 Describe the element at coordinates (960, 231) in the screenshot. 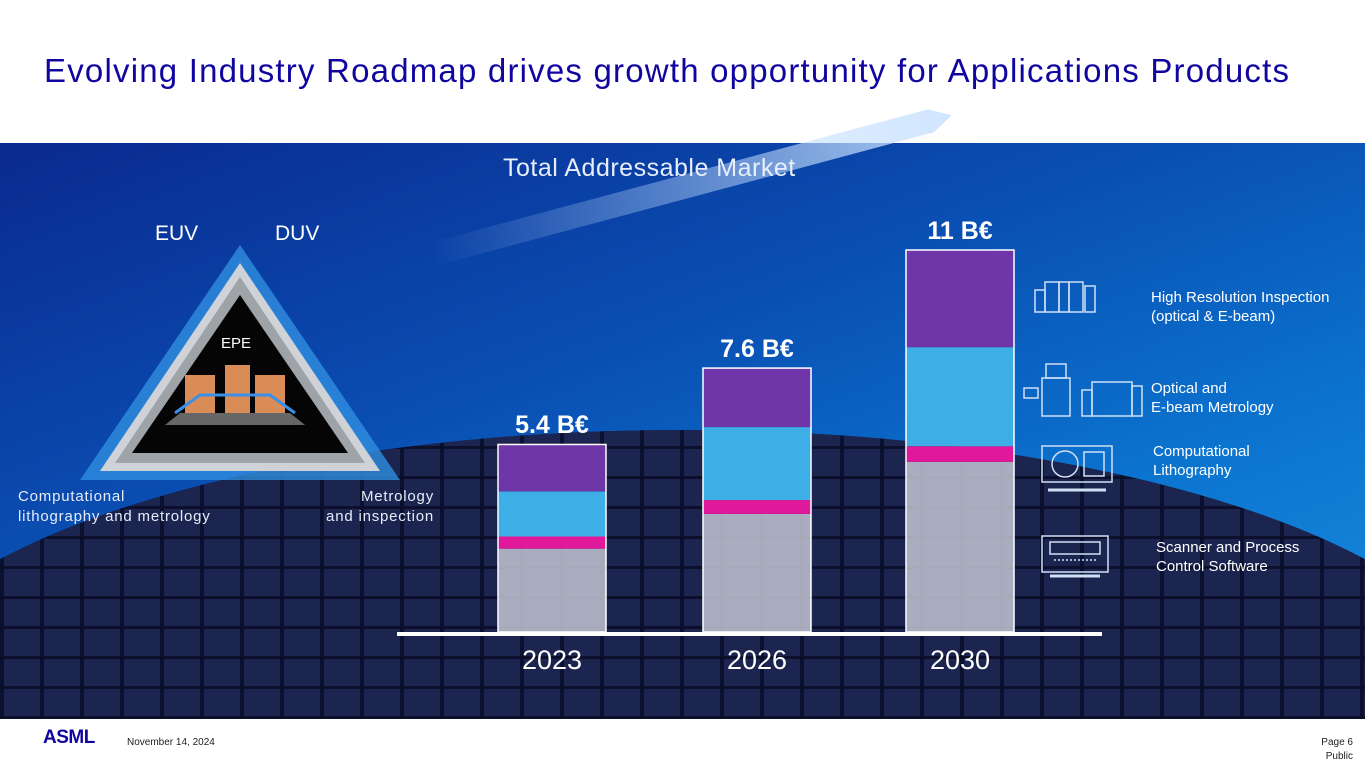

I see `total-label-2030: 11 B€` at that location.